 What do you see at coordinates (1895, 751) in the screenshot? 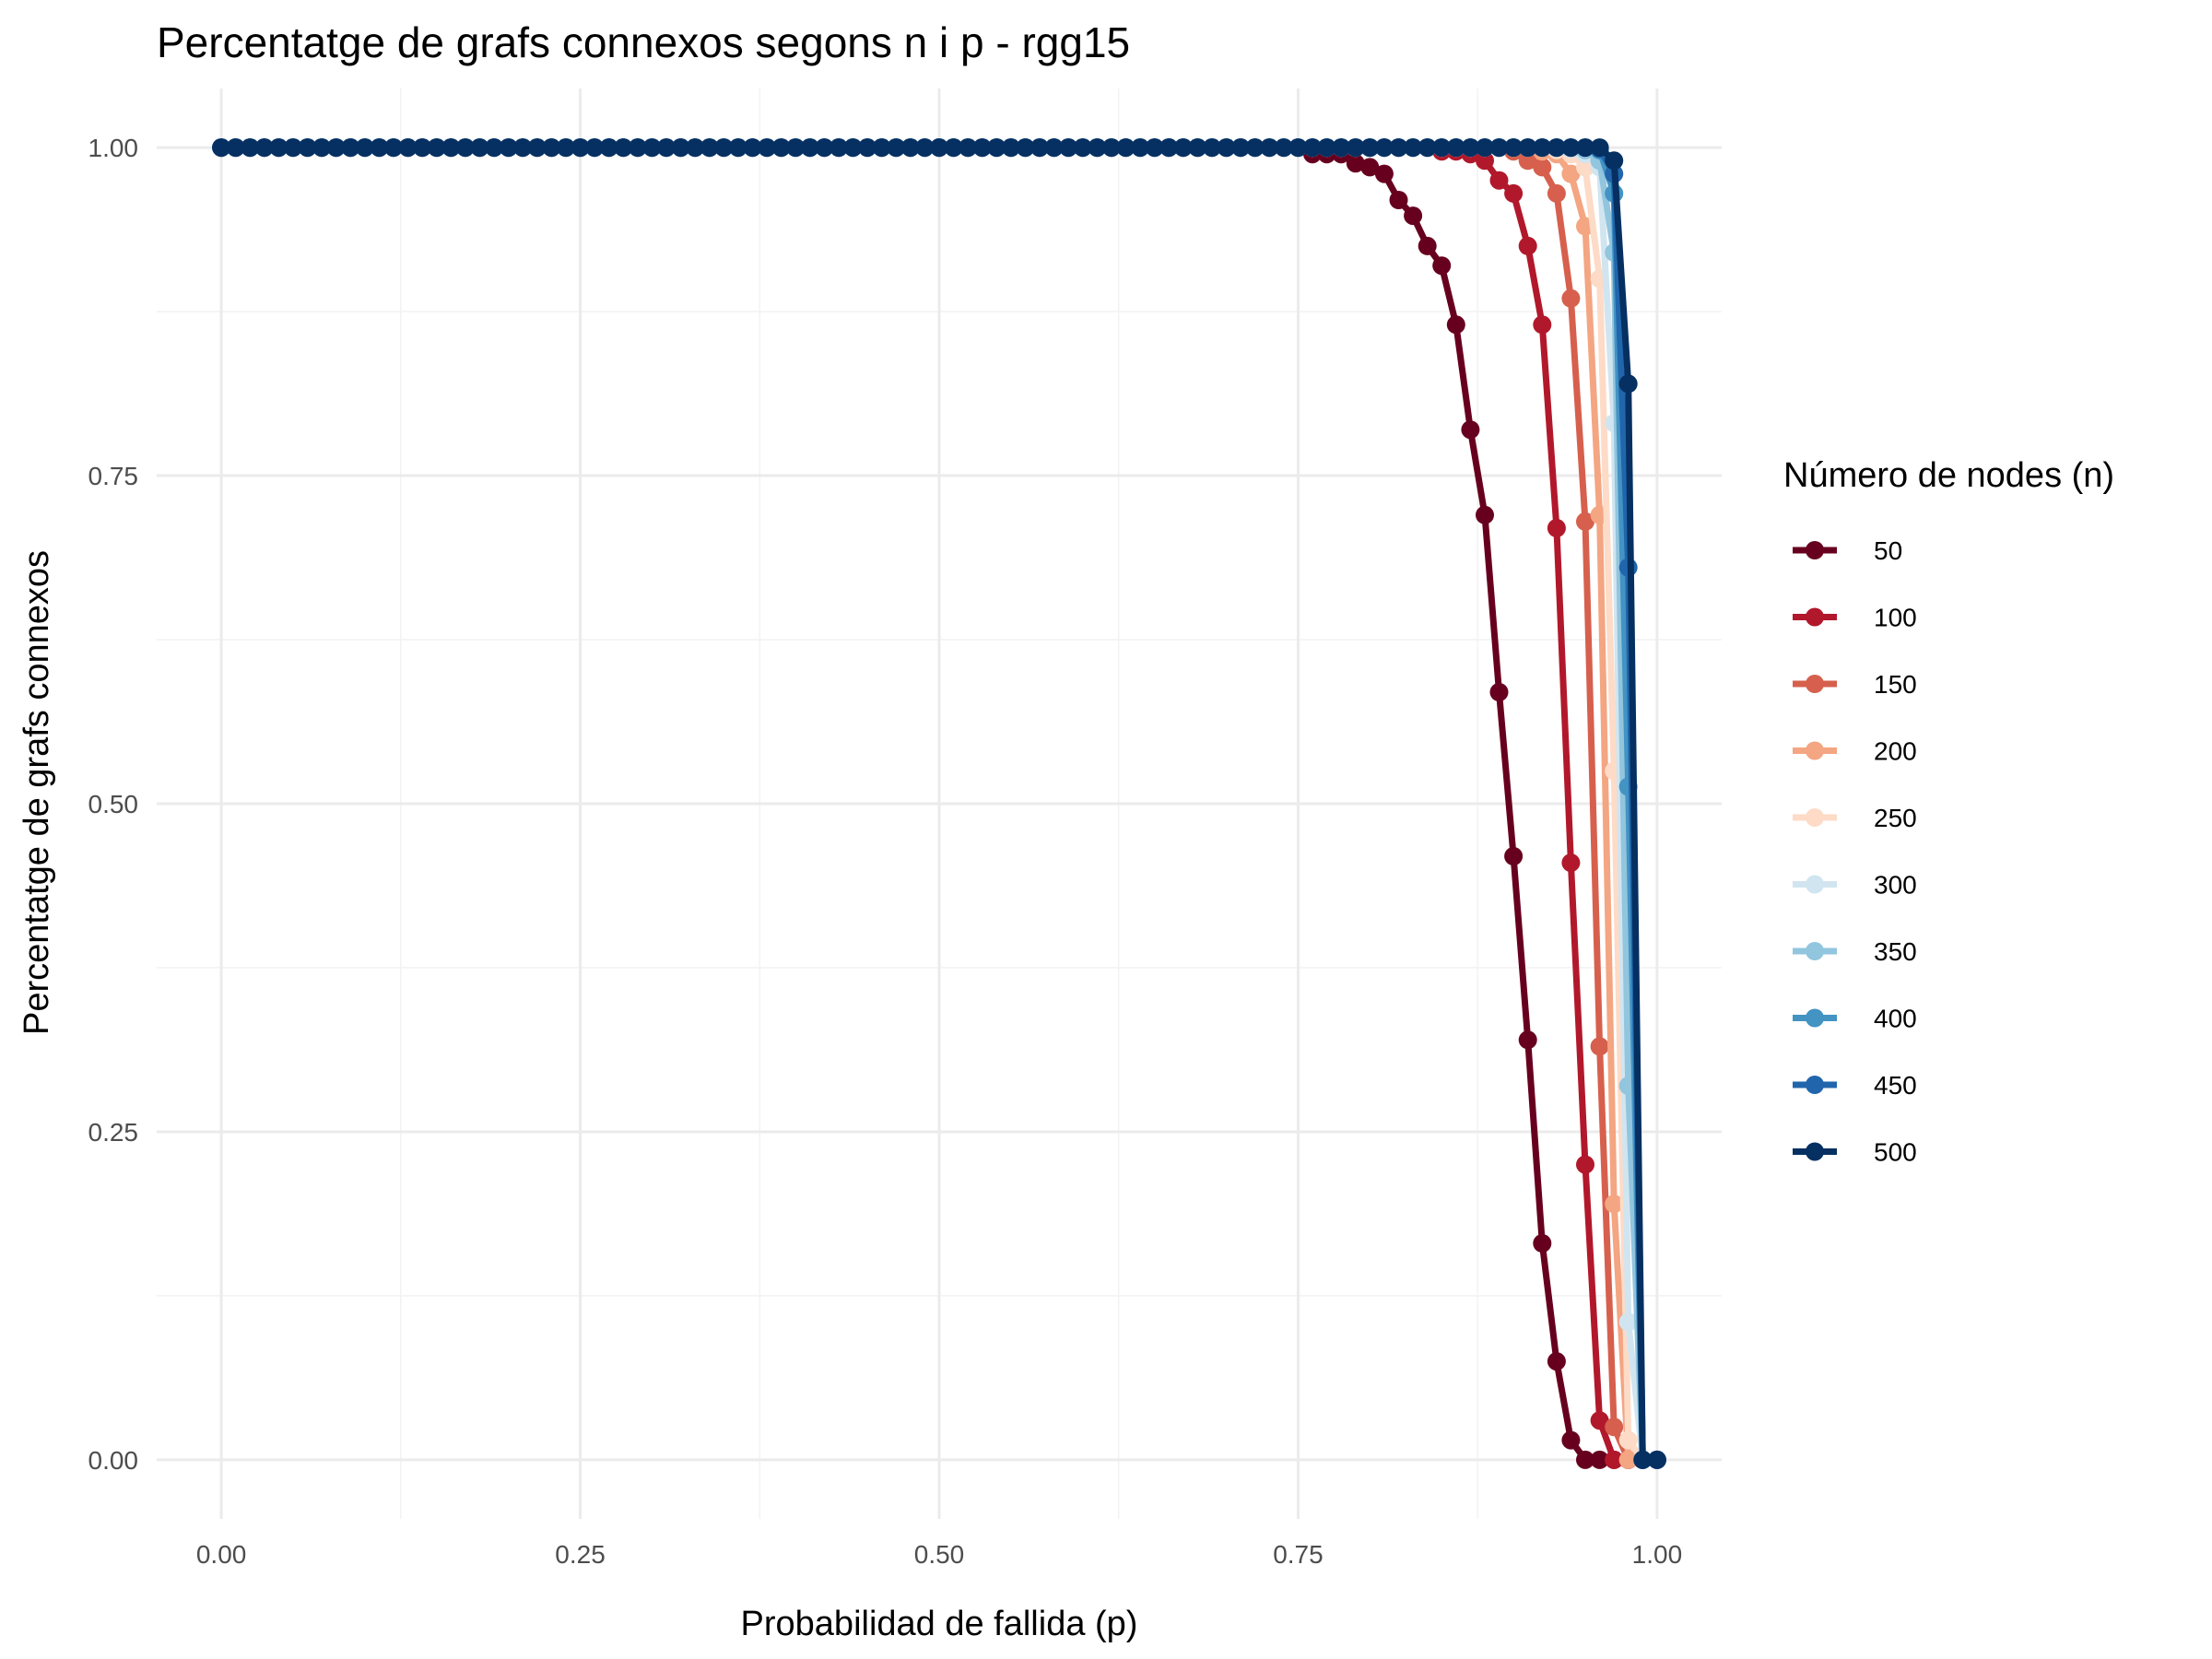
I see `legend-label: 200` at bounding box center [1895, 751].